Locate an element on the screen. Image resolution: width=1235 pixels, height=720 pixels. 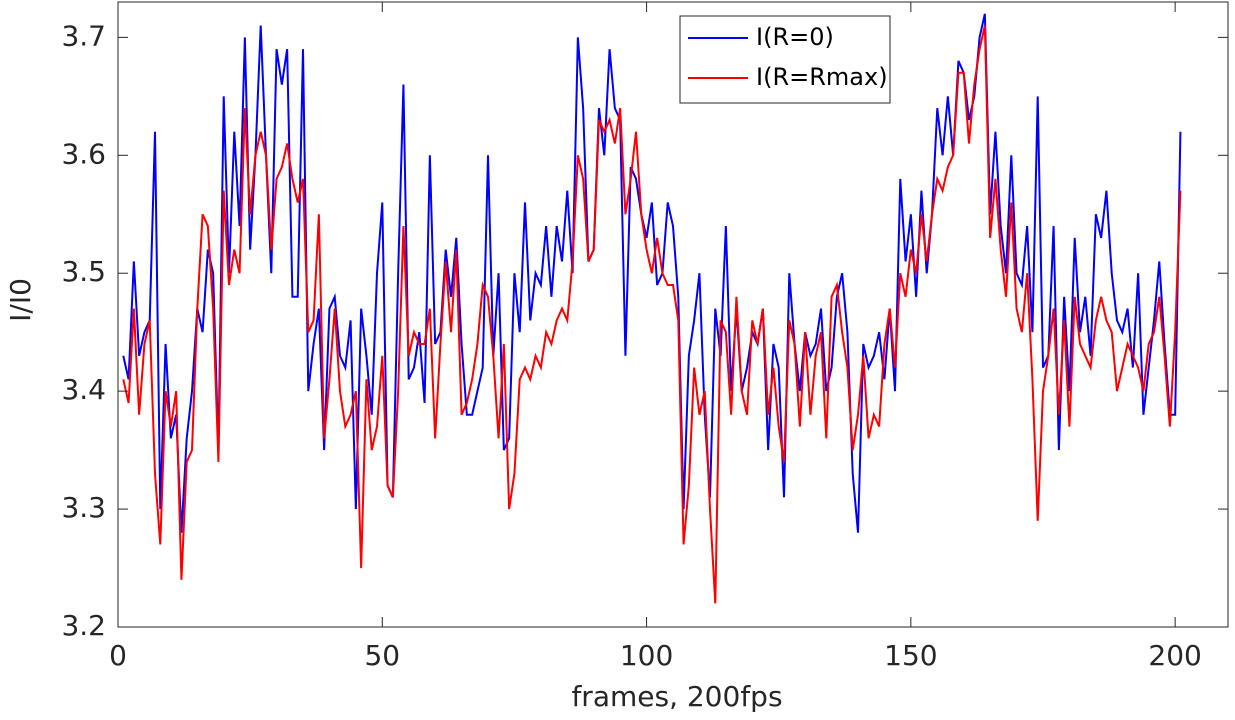
x-tick-label: 150 is located at coordinates (910, 655).